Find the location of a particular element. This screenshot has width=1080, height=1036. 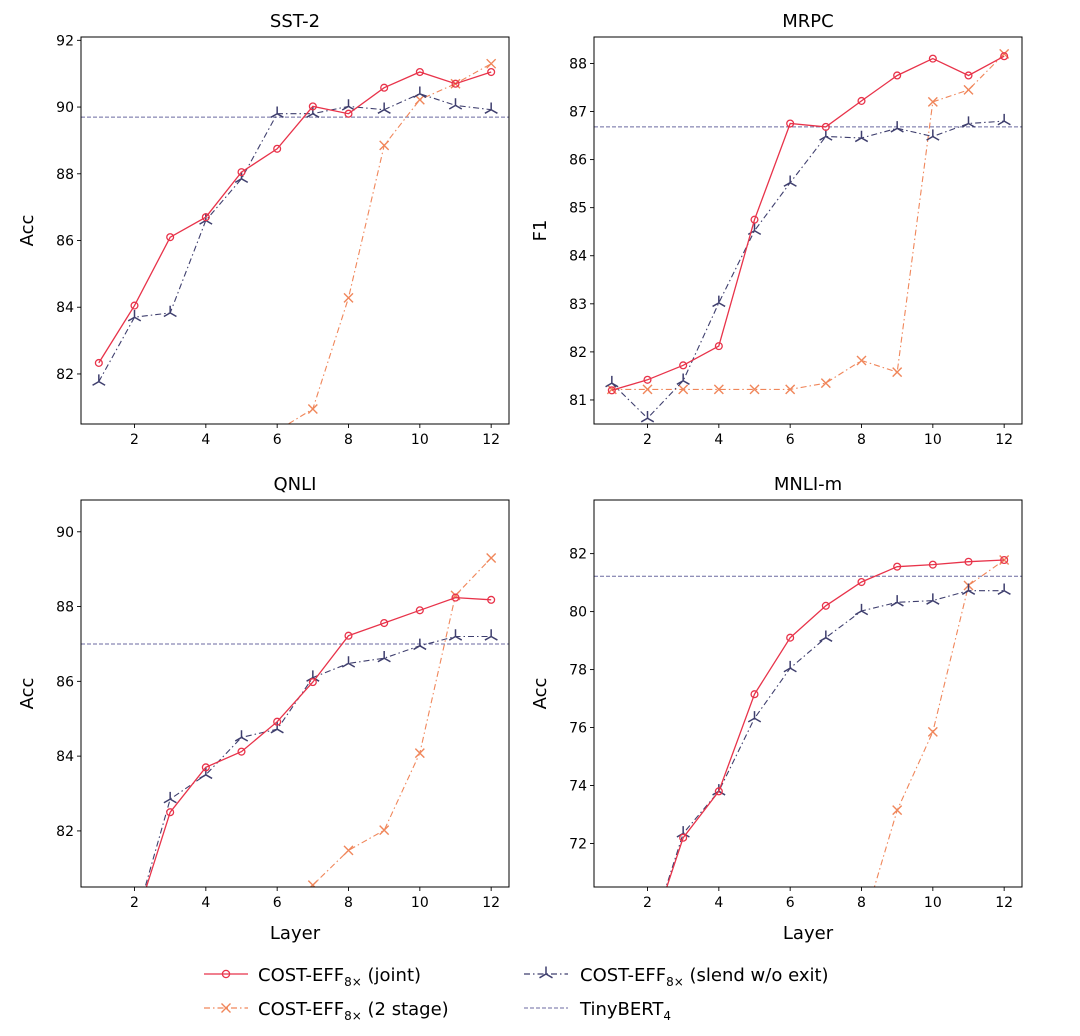

legend-label-slend: COST-EFF8× (slend w/o exit) is located at coordinates (704, 977).